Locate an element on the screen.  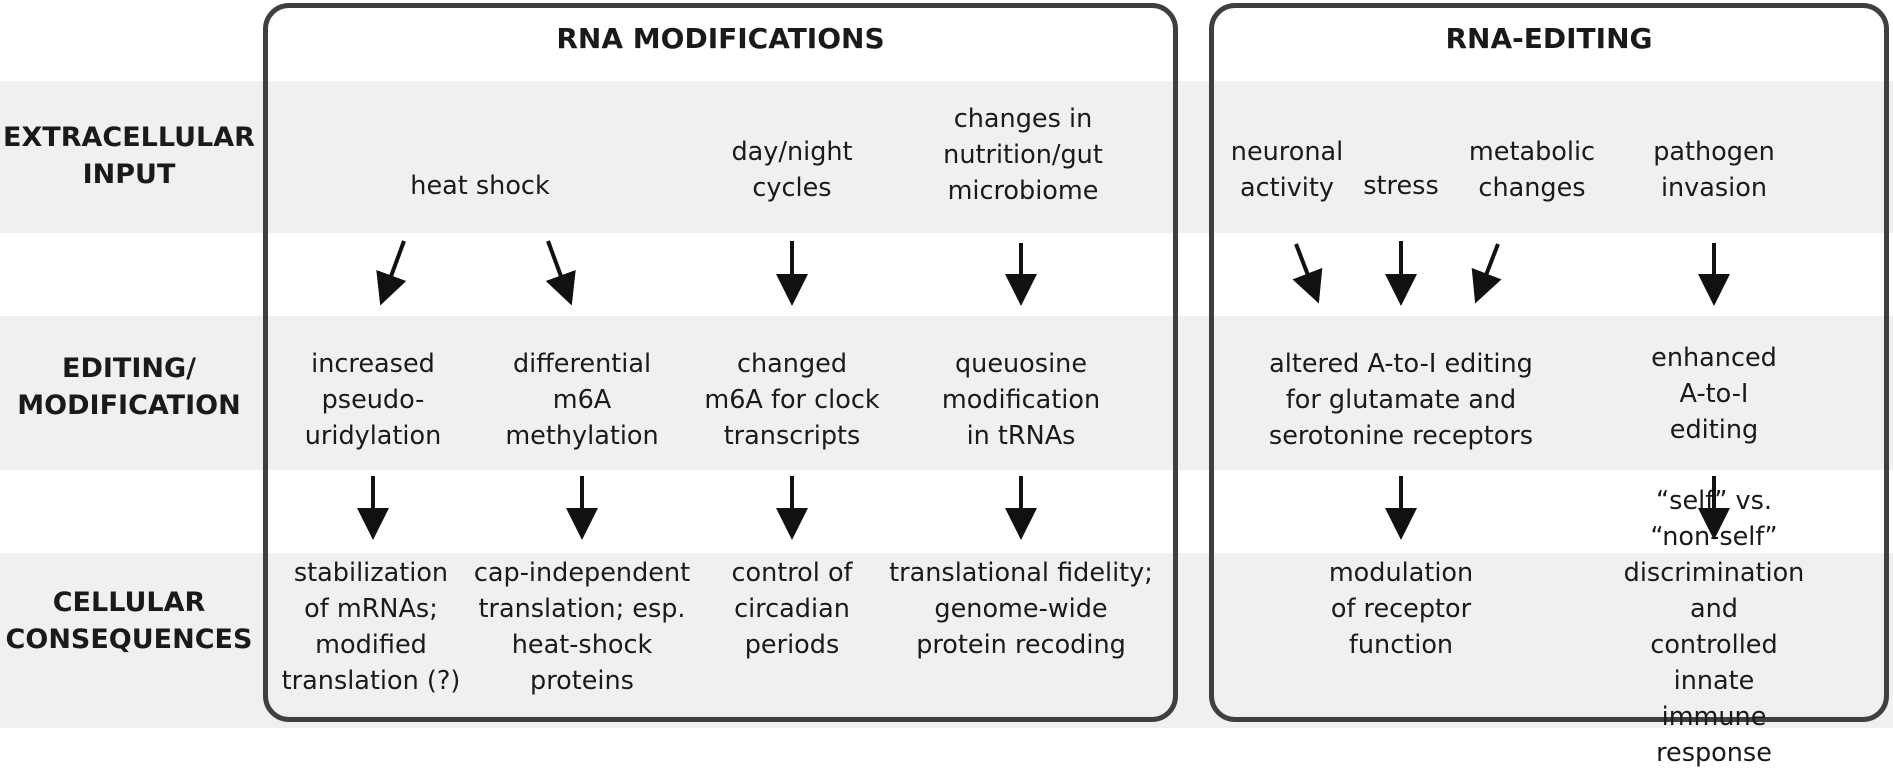
arrow-heat-shock-to-pseudouridylation is located at coordinates (391, 273).